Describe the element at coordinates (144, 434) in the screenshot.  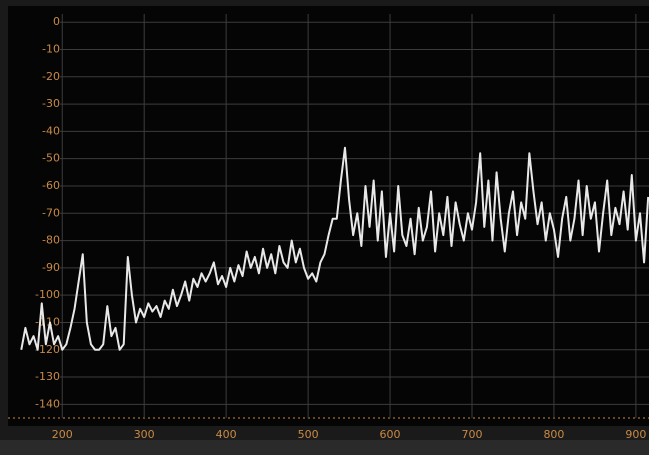
I see `x-tick-label: 300` at that location.